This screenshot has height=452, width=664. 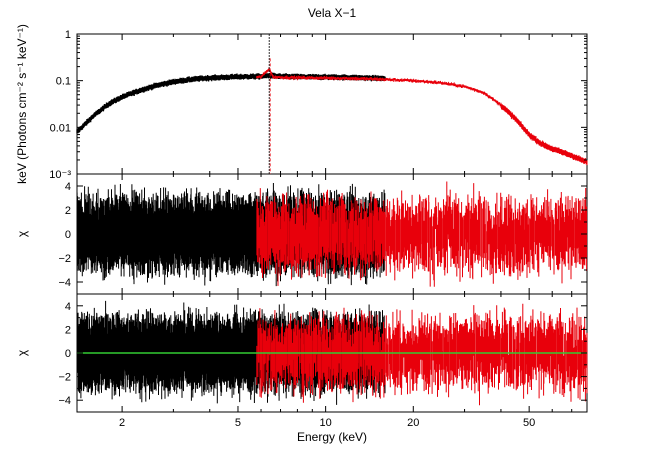 I want to click on x-tick-label: 5, so click(x=238, y=423).